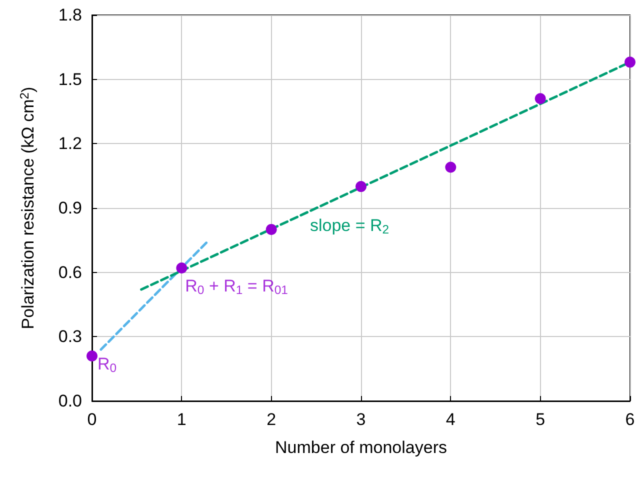 This screenshot has height=479, width=644. What do you see at coordinates (70, 144) in the screenshot?
I see `y-tick-label: 1.2` at bounding box center [70, 144].